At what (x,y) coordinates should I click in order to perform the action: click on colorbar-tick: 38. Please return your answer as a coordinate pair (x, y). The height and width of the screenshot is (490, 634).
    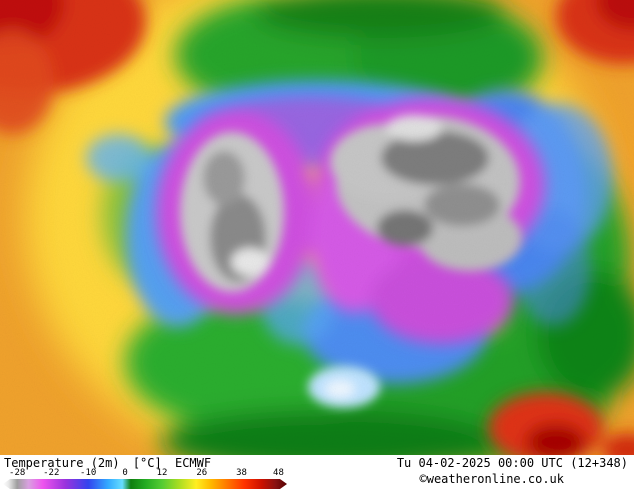
    Looking at the image, I should click on (241, 473).